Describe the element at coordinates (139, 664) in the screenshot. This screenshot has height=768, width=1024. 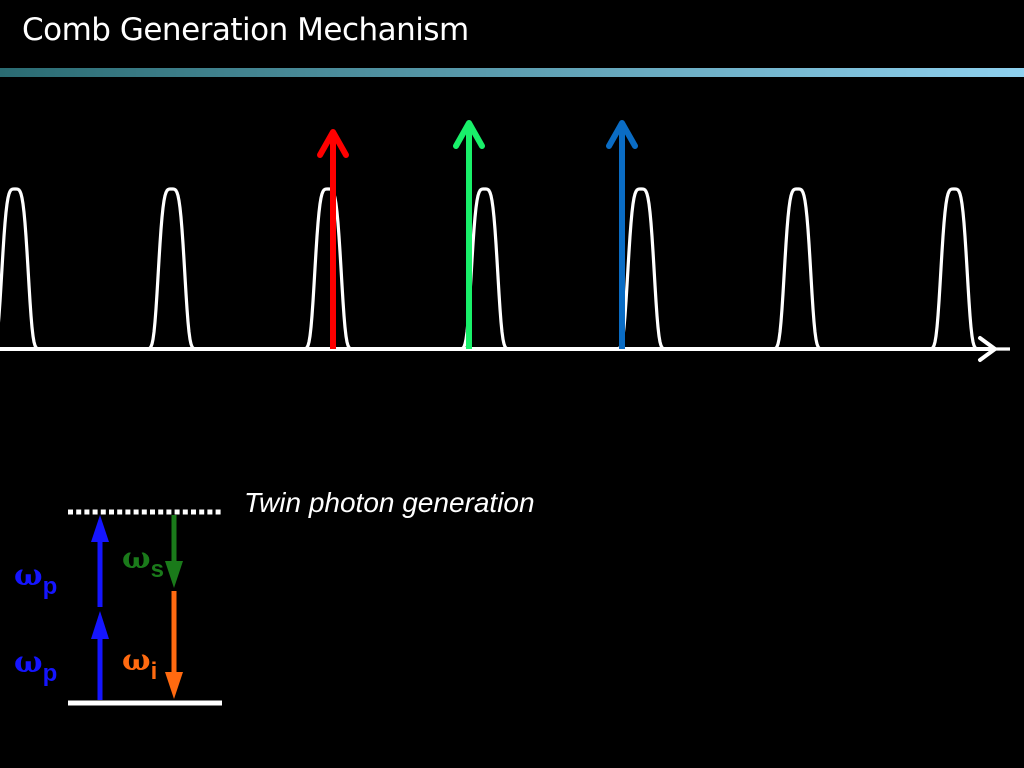
I see `idler-label: ωi` at that location.